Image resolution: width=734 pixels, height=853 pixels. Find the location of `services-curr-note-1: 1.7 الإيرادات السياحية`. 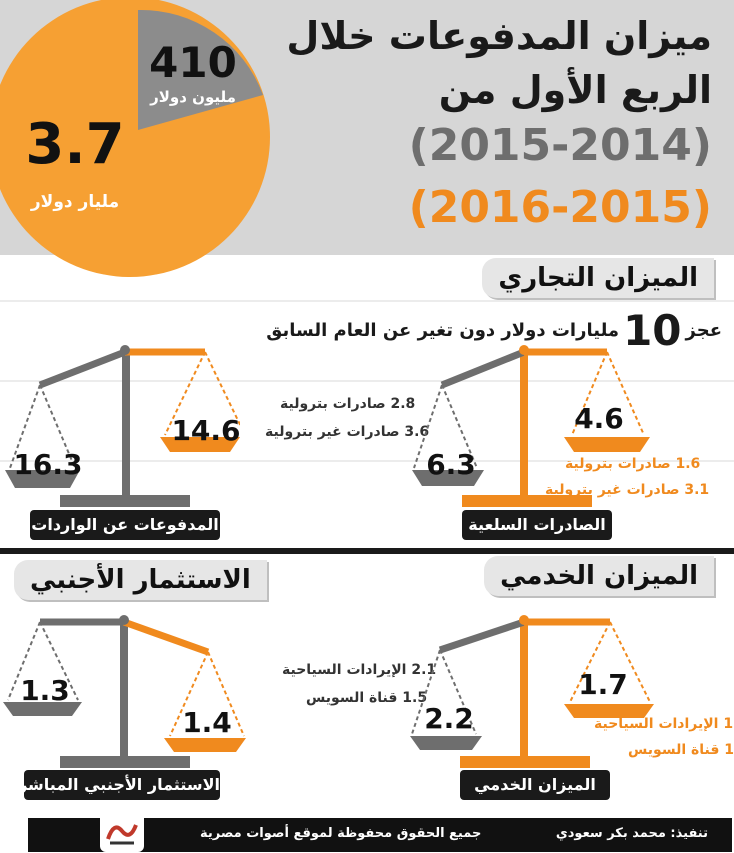

services-curr-note-1: 1.7 الإيرادات السياحية is located at coordinates (664, 724).